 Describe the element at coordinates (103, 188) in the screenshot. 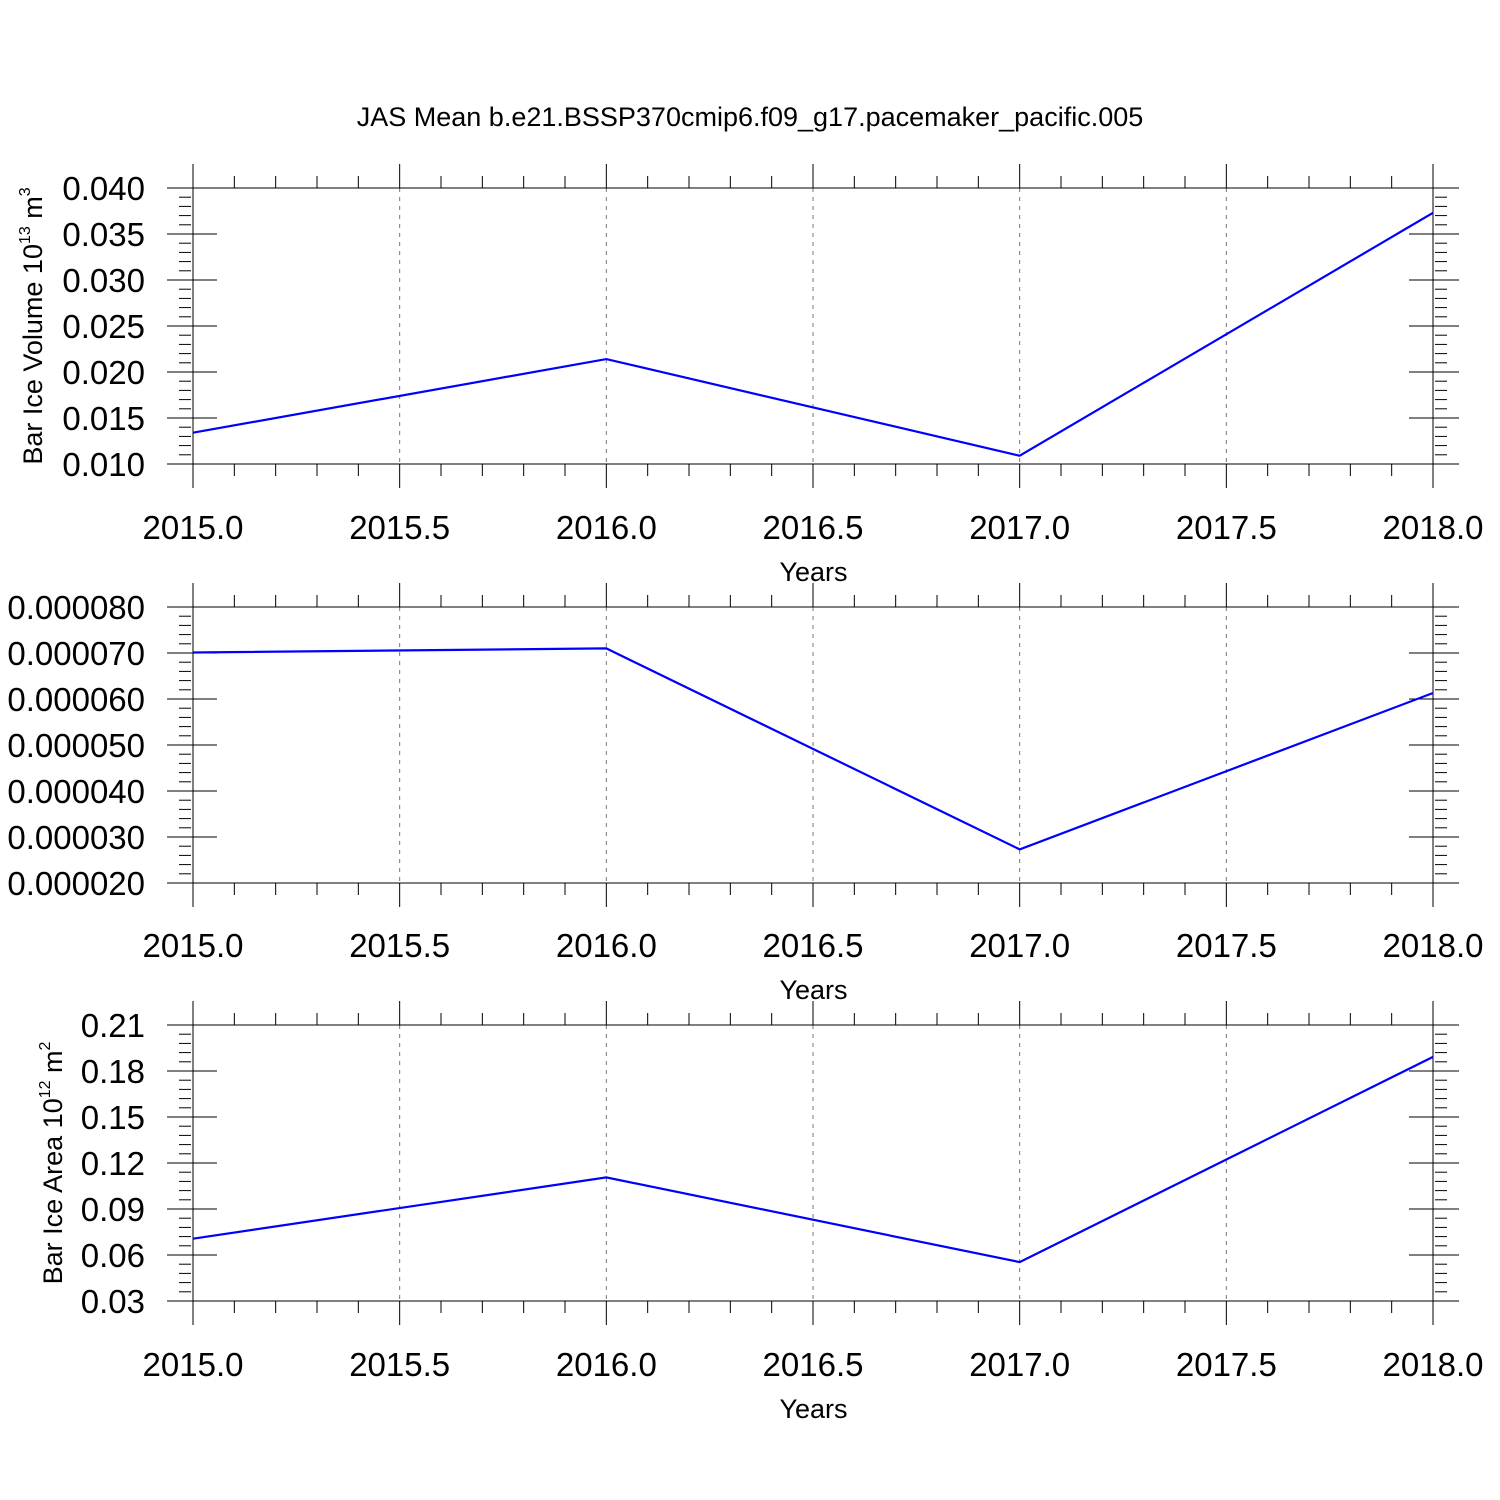

I see `y-tick-label: 0.040` at that location.